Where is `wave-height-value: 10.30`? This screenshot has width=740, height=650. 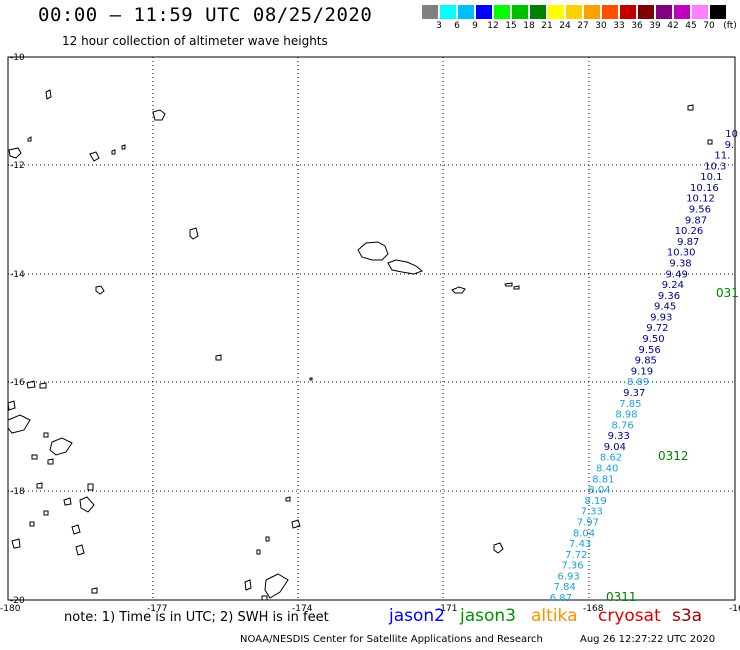
wave-height-value: 10.30 is located at coordinates (681, 253).